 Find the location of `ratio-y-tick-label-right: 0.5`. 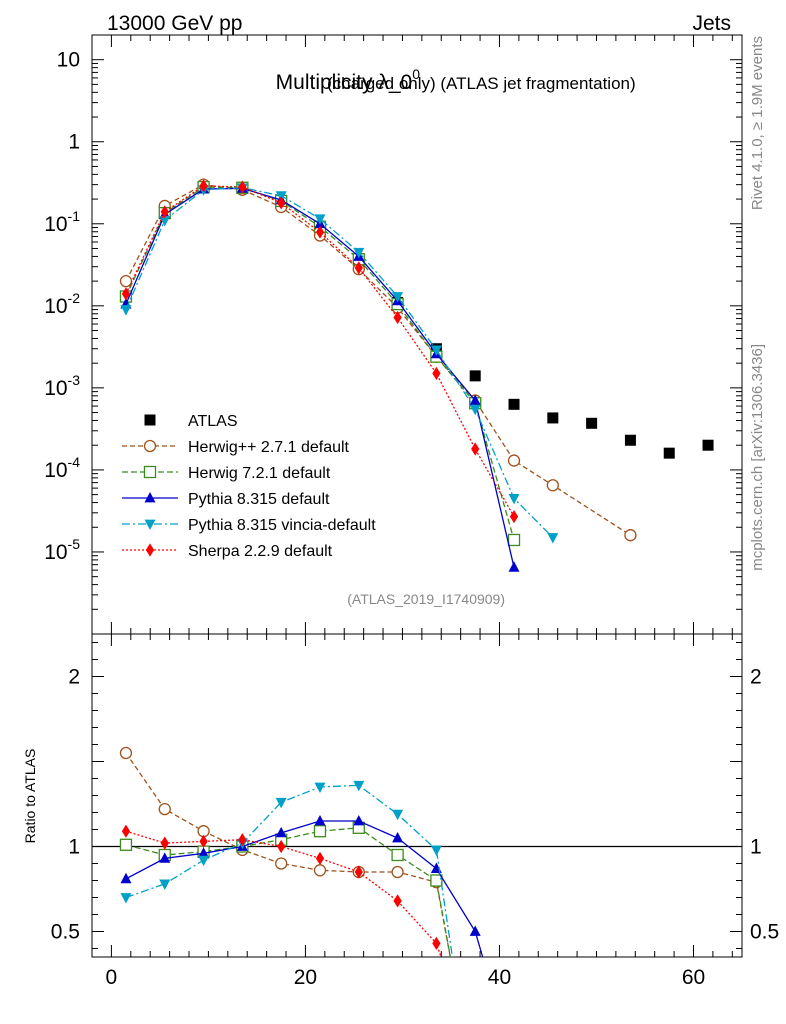

ratio-y-tick-label-right: 0.5 is located at coordinates (764, 932).